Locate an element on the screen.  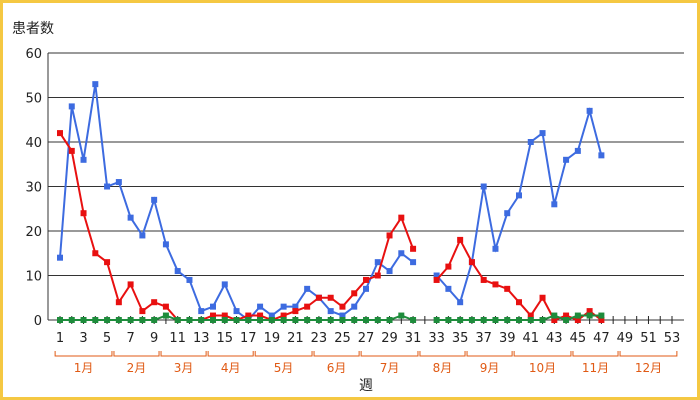
x-tick-label: 31 is located at coordinates (413, 338).